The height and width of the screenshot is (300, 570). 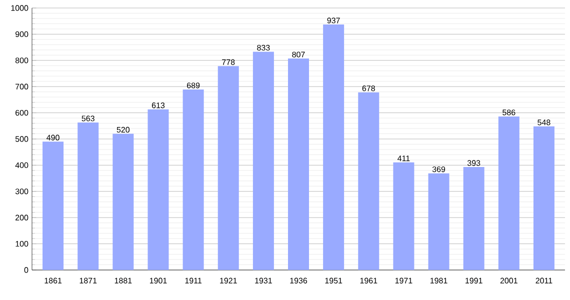 What do you see at coordinates (333, 21) in the screenshot?
I see `data-label: 937` at bounding box center [333, 21].